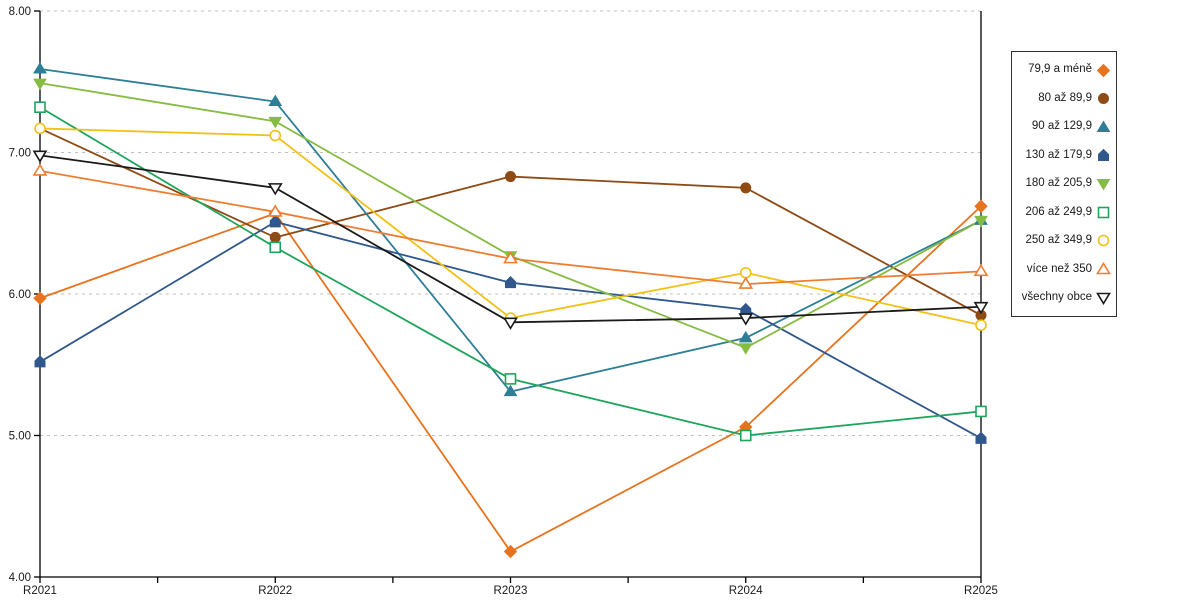 The height and width of the screenshot is (600, 1200). I want to click on y-tick-label: 6.00, so click(20, 295).